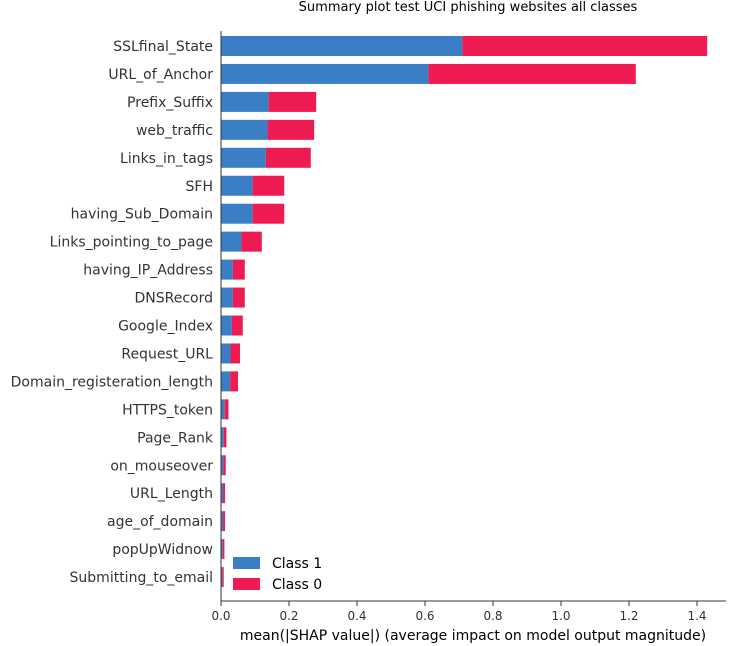 The image size is (729, 646). Describe the element at coordinates (173, 299) in the screenshot. I see `feature-label-dnsrecord: DNSRecord` at that location.